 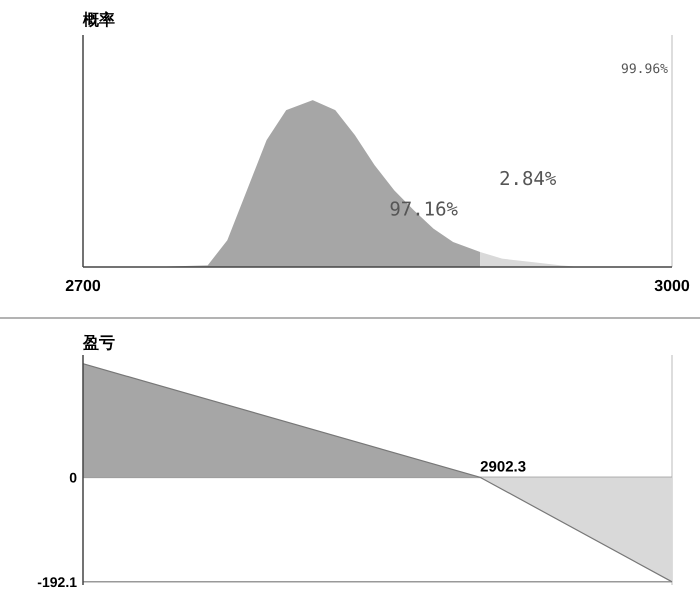 What do you see at coordinates (528, 179) in the screenshot?
I see `annotation: 2.84%` at bounding box center [528, 179].